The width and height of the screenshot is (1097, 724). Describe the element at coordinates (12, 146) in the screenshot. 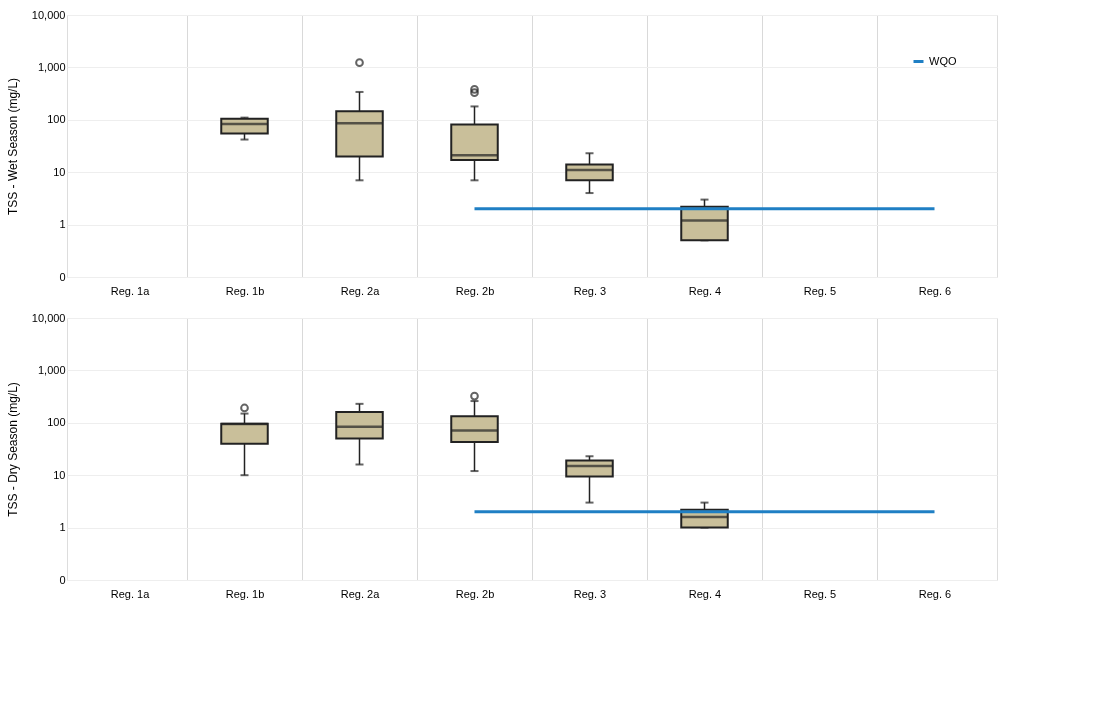

I see `y-axis-title: TSS - Wet Season (mg/L)` at that location.